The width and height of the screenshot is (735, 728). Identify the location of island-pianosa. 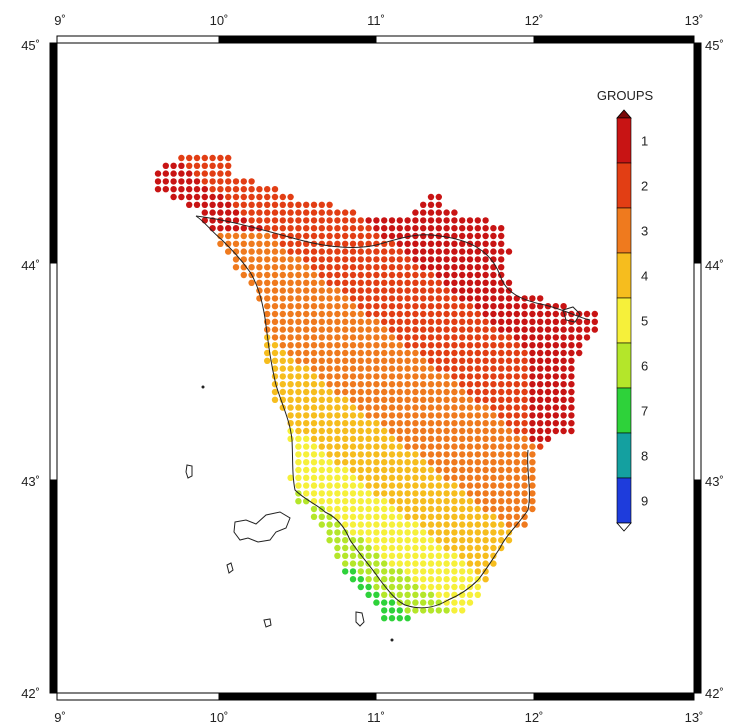
(230, 568).